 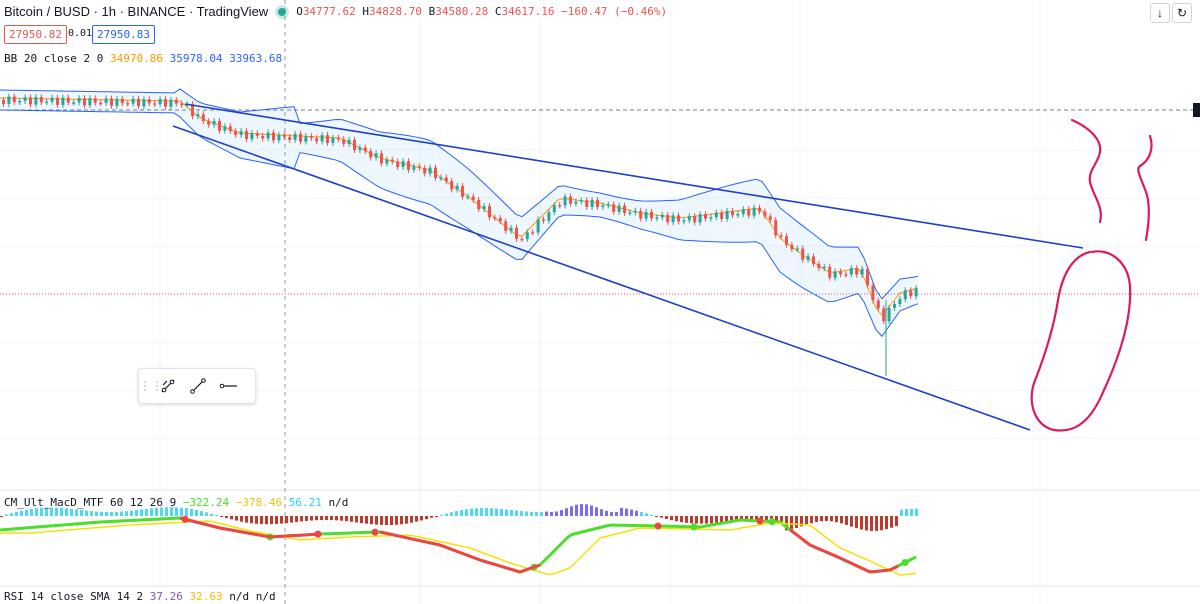 What do you see at coordinates (123, 34) in the screenshot?
I see `buy-price-box: 27950.83` at bounding box center [123, 34].